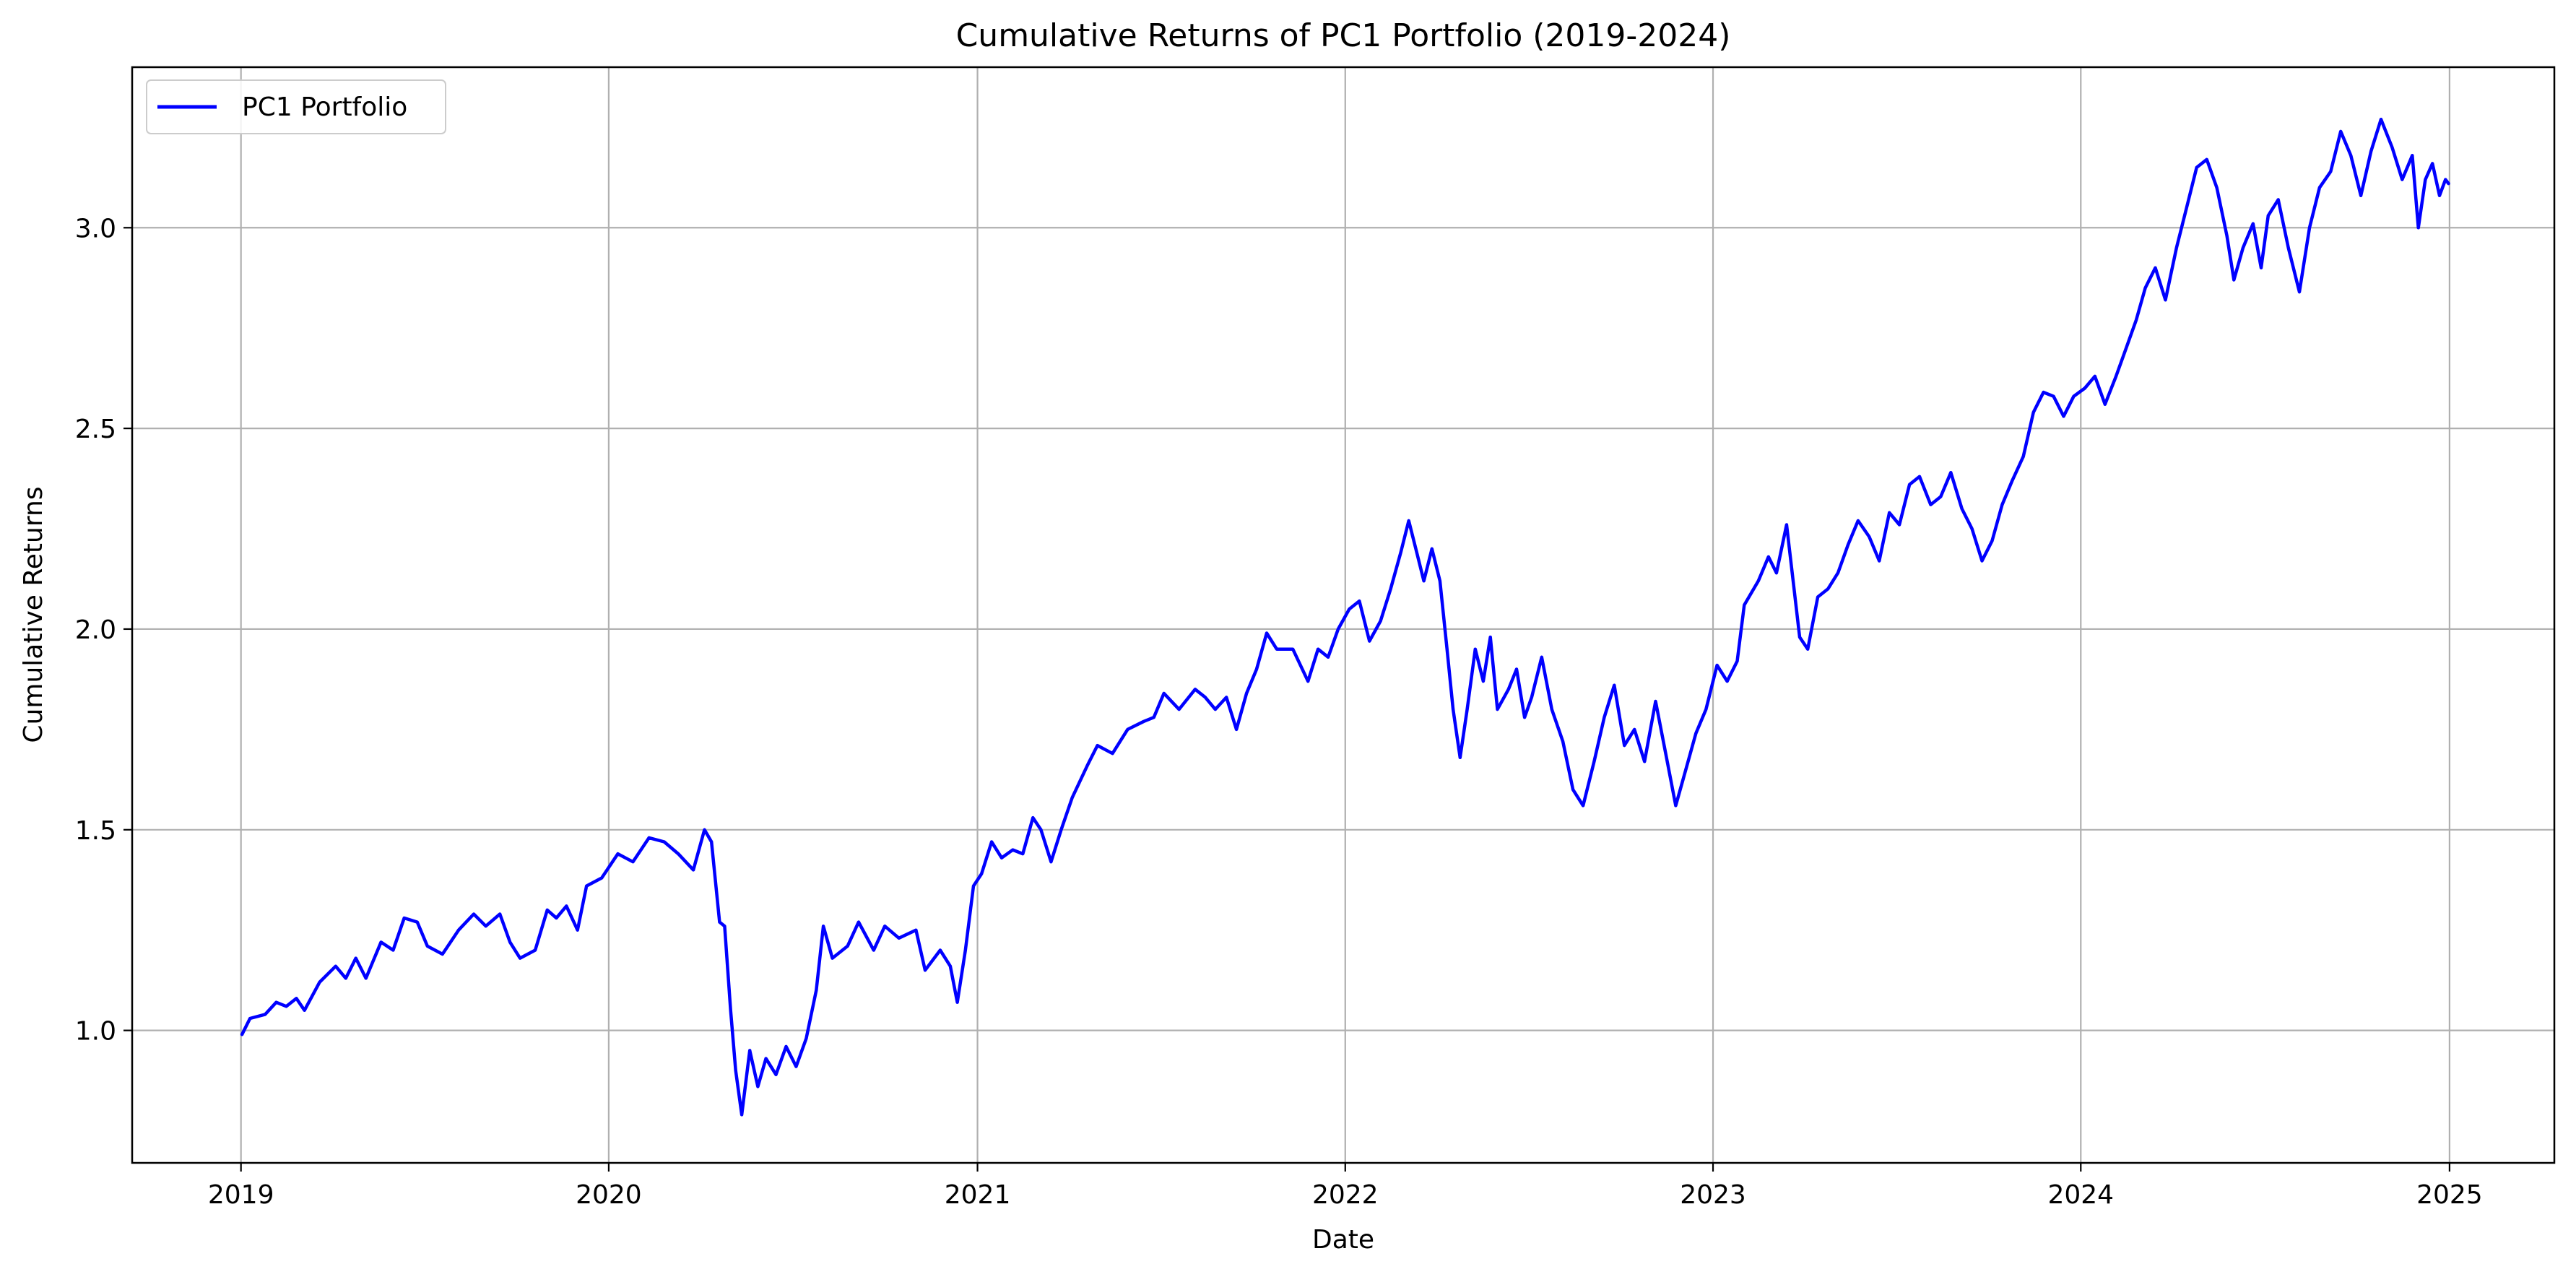  I want to click on x-tick-label-2020: 2020, so click(609, 1195).